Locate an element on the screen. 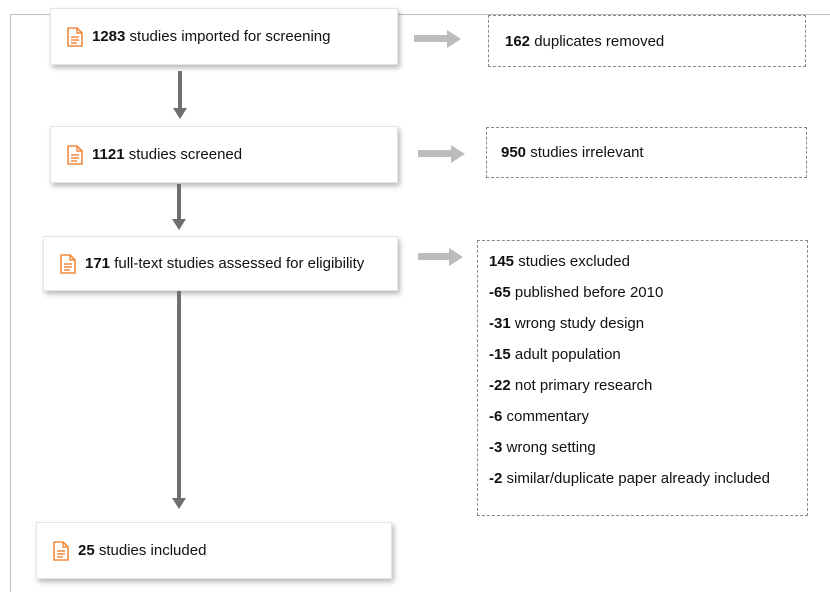  flow-arrow-3-head is located at coordinates (179, 503).